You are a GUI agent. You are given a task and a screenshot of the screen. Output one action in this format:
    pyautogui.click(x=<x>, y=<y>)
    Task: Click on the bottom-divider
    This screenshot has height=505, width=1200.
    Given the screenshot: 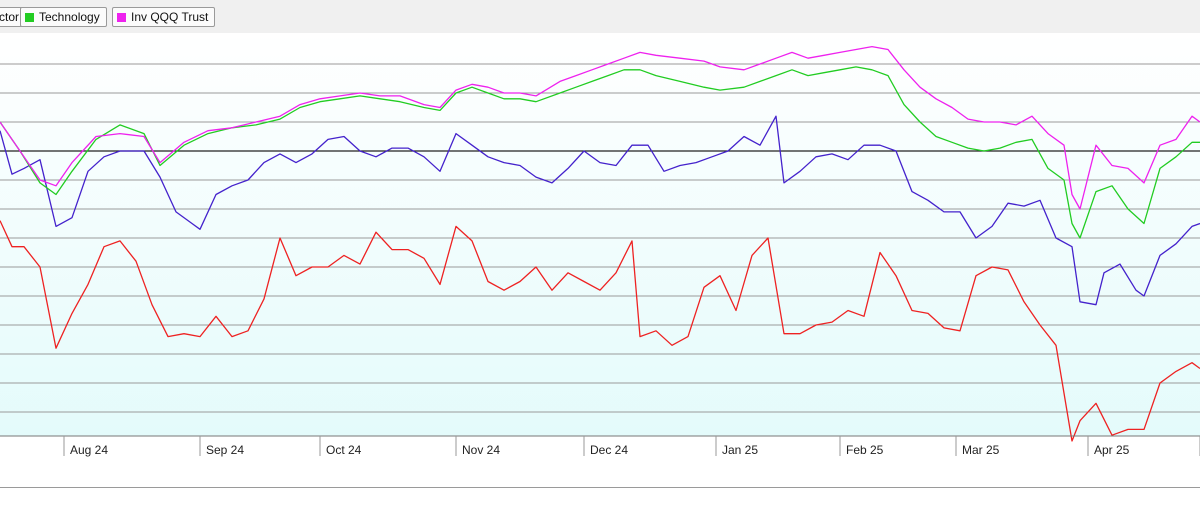 What is the action you would take?
    pyautogui.click(x=600, y=487)
    